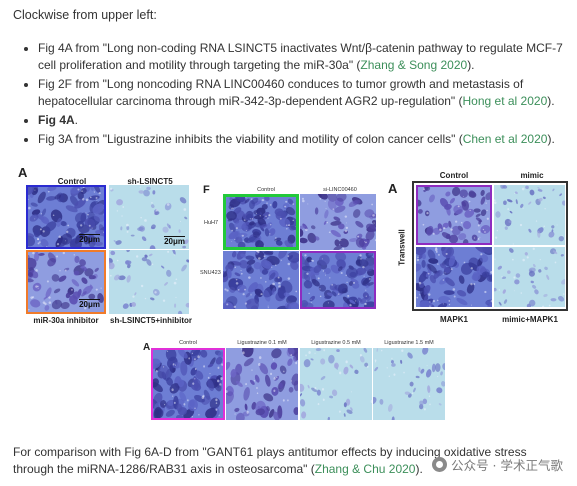 The height and width of the screenshot is (486, 577). I want to click on micrograph-si-snu, so click(338, 280).